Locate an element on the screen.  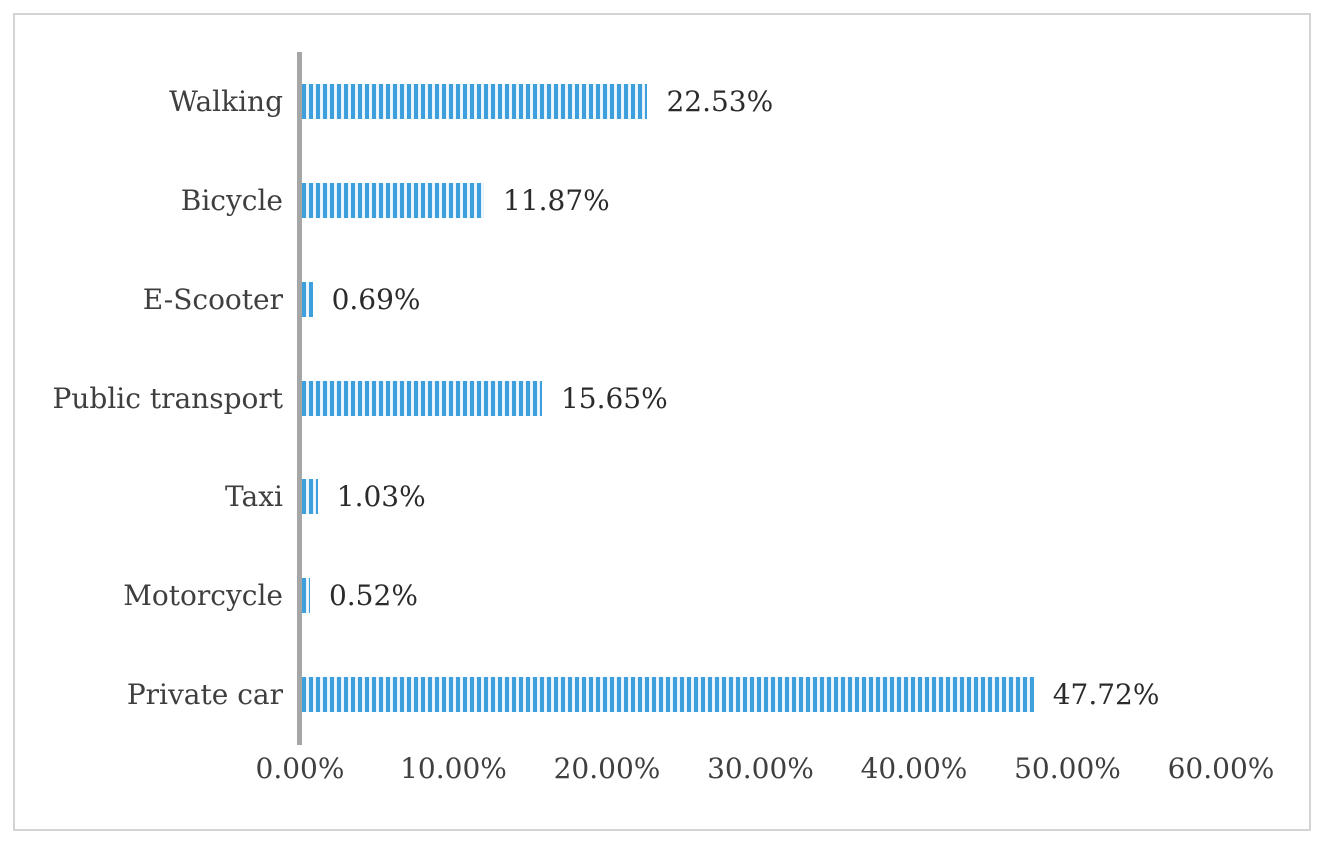
x-axis-tick-label: 0.00% is located at coordinates (300, 768).